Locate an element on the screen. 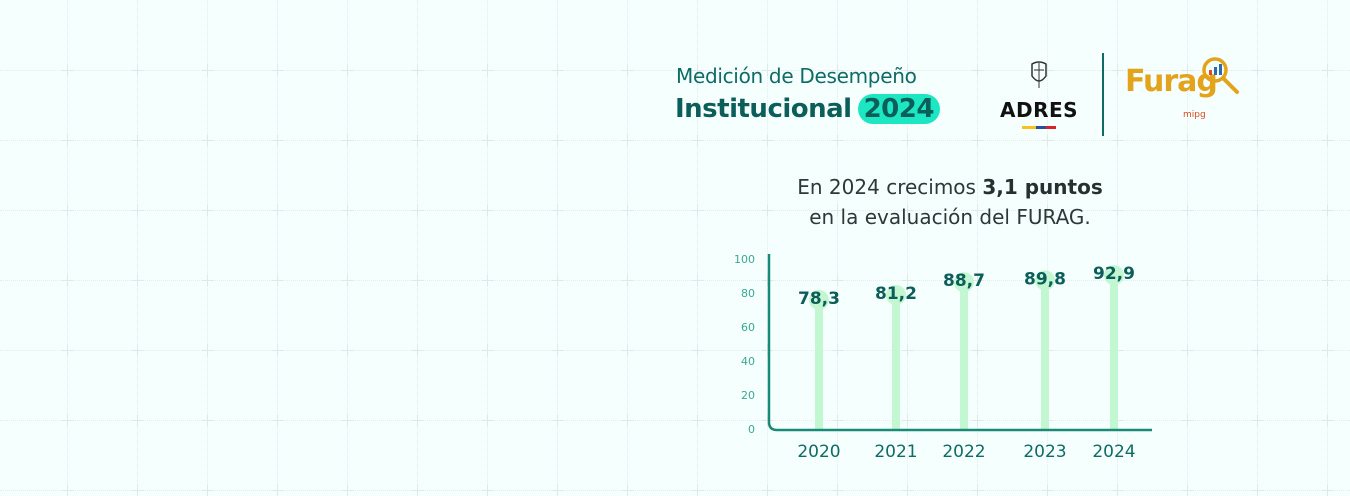 This screenshot has height=496, width=1350. bar-cap-2020 is located at coordinates (819, 299).